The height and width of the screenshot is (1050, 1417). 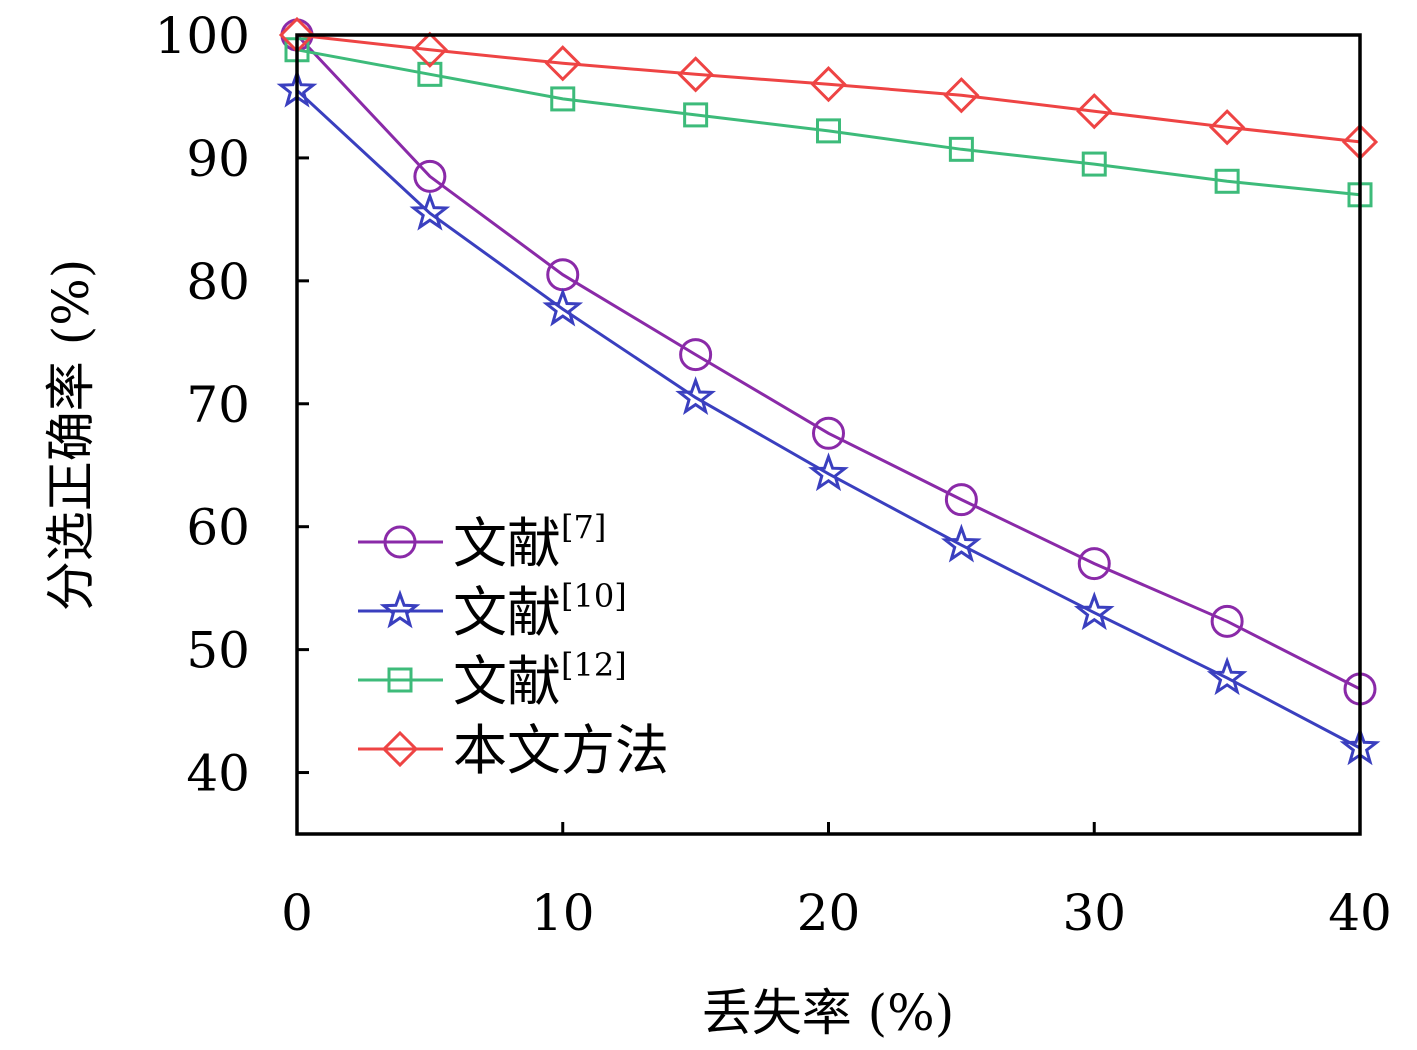 I want to click on legend-label: 文献[12], so click(x=540, y=679).